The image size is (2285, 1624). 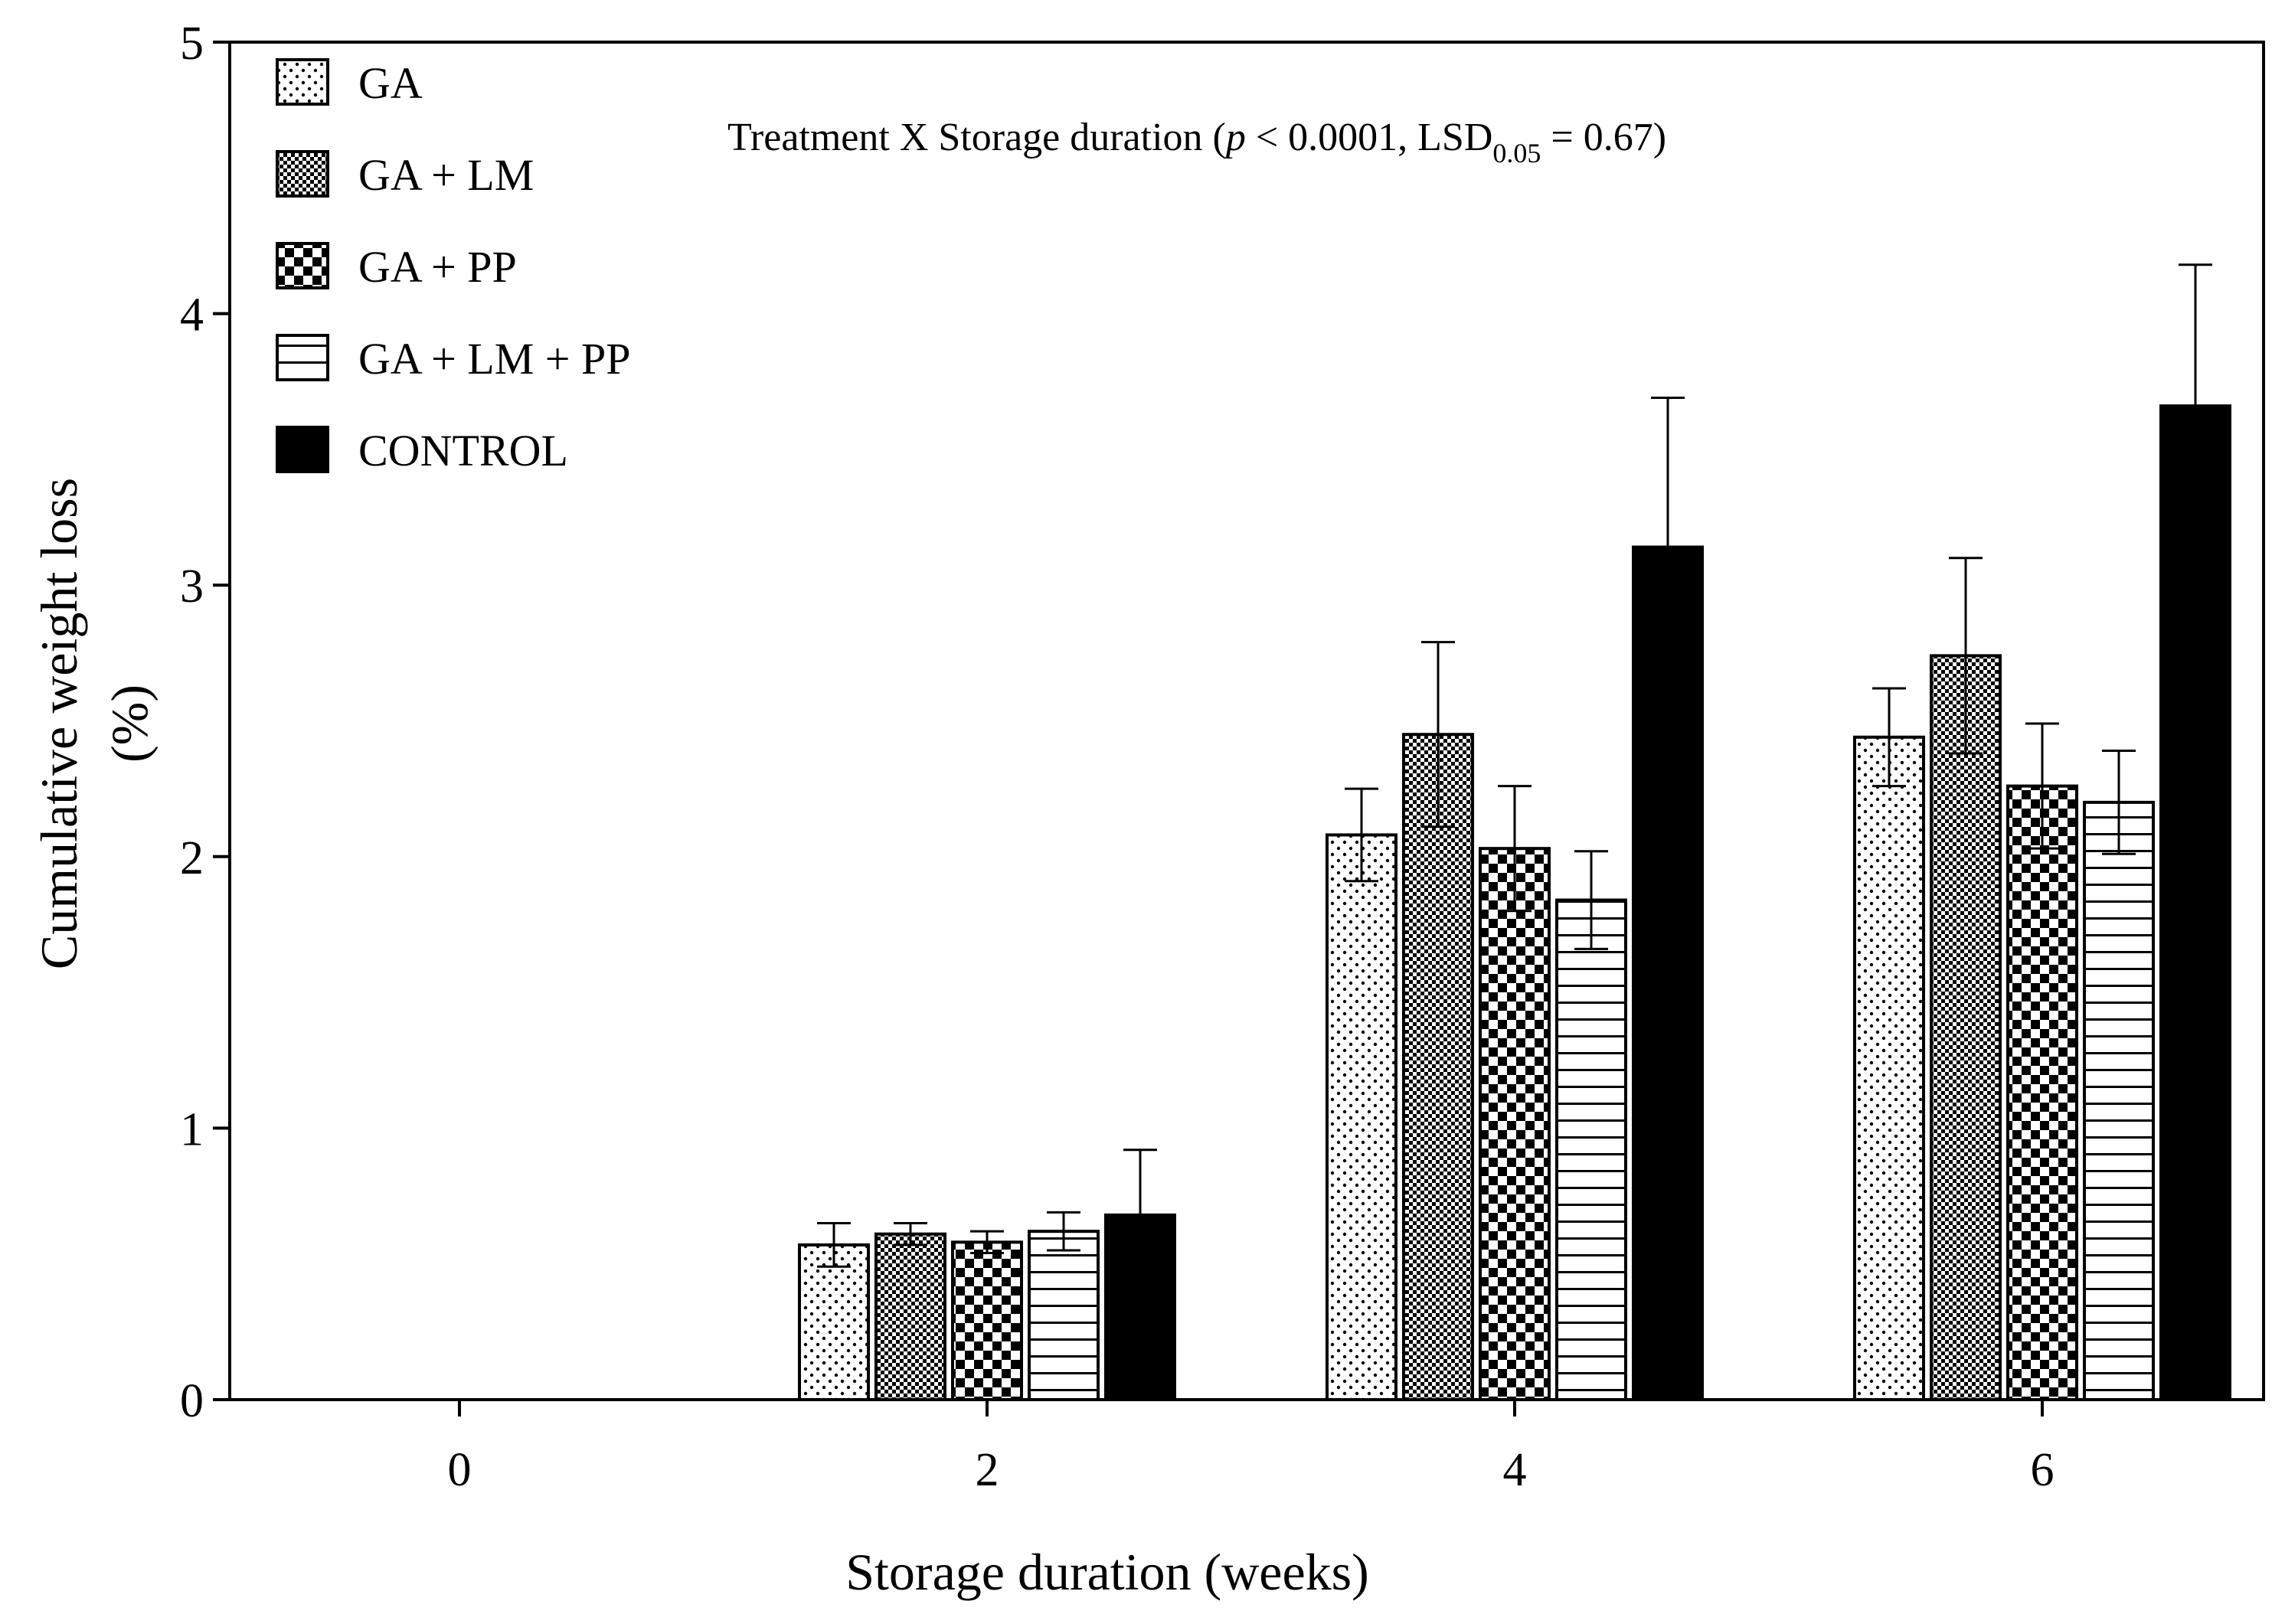 I want to click on x-tick-label: 2, so click(x=987, y=1470).